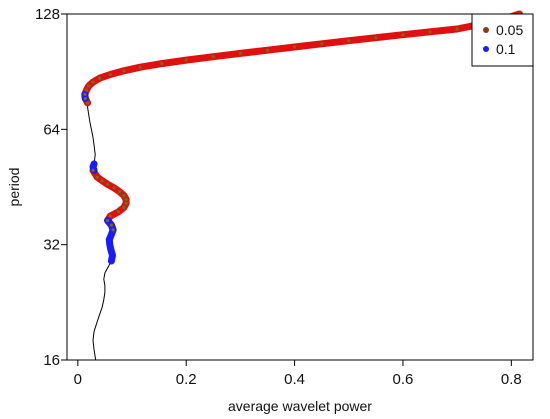 This screenshot has width=550, height=419. I want to click on x-axis: 0 0.2 0.4 0.6 0.8, so click(298, 374).